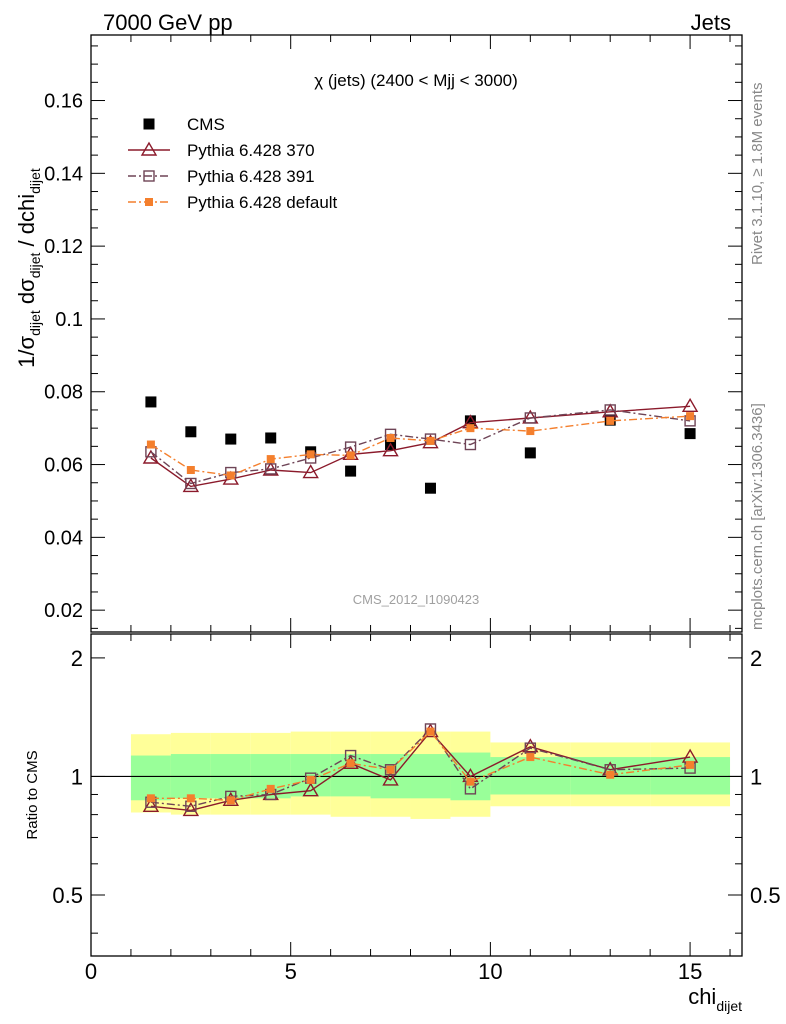 The width and height of the screenshot is (786, 1024). I want to click on main-y-tick-label: 0.1, so click(69, 320).